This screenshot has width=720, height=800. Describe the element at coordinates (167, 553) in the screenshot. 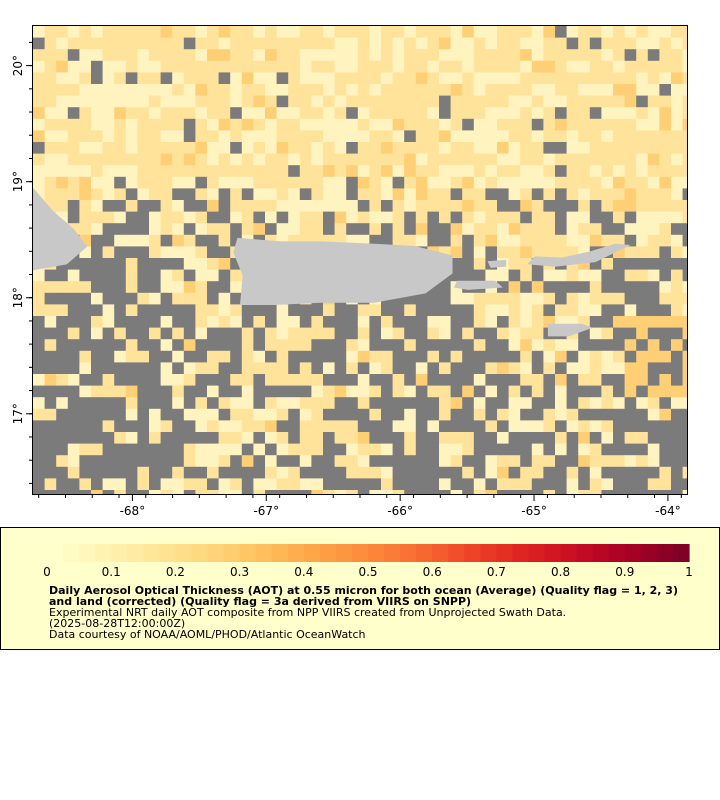

I see `colorbar-swatch` at that location.